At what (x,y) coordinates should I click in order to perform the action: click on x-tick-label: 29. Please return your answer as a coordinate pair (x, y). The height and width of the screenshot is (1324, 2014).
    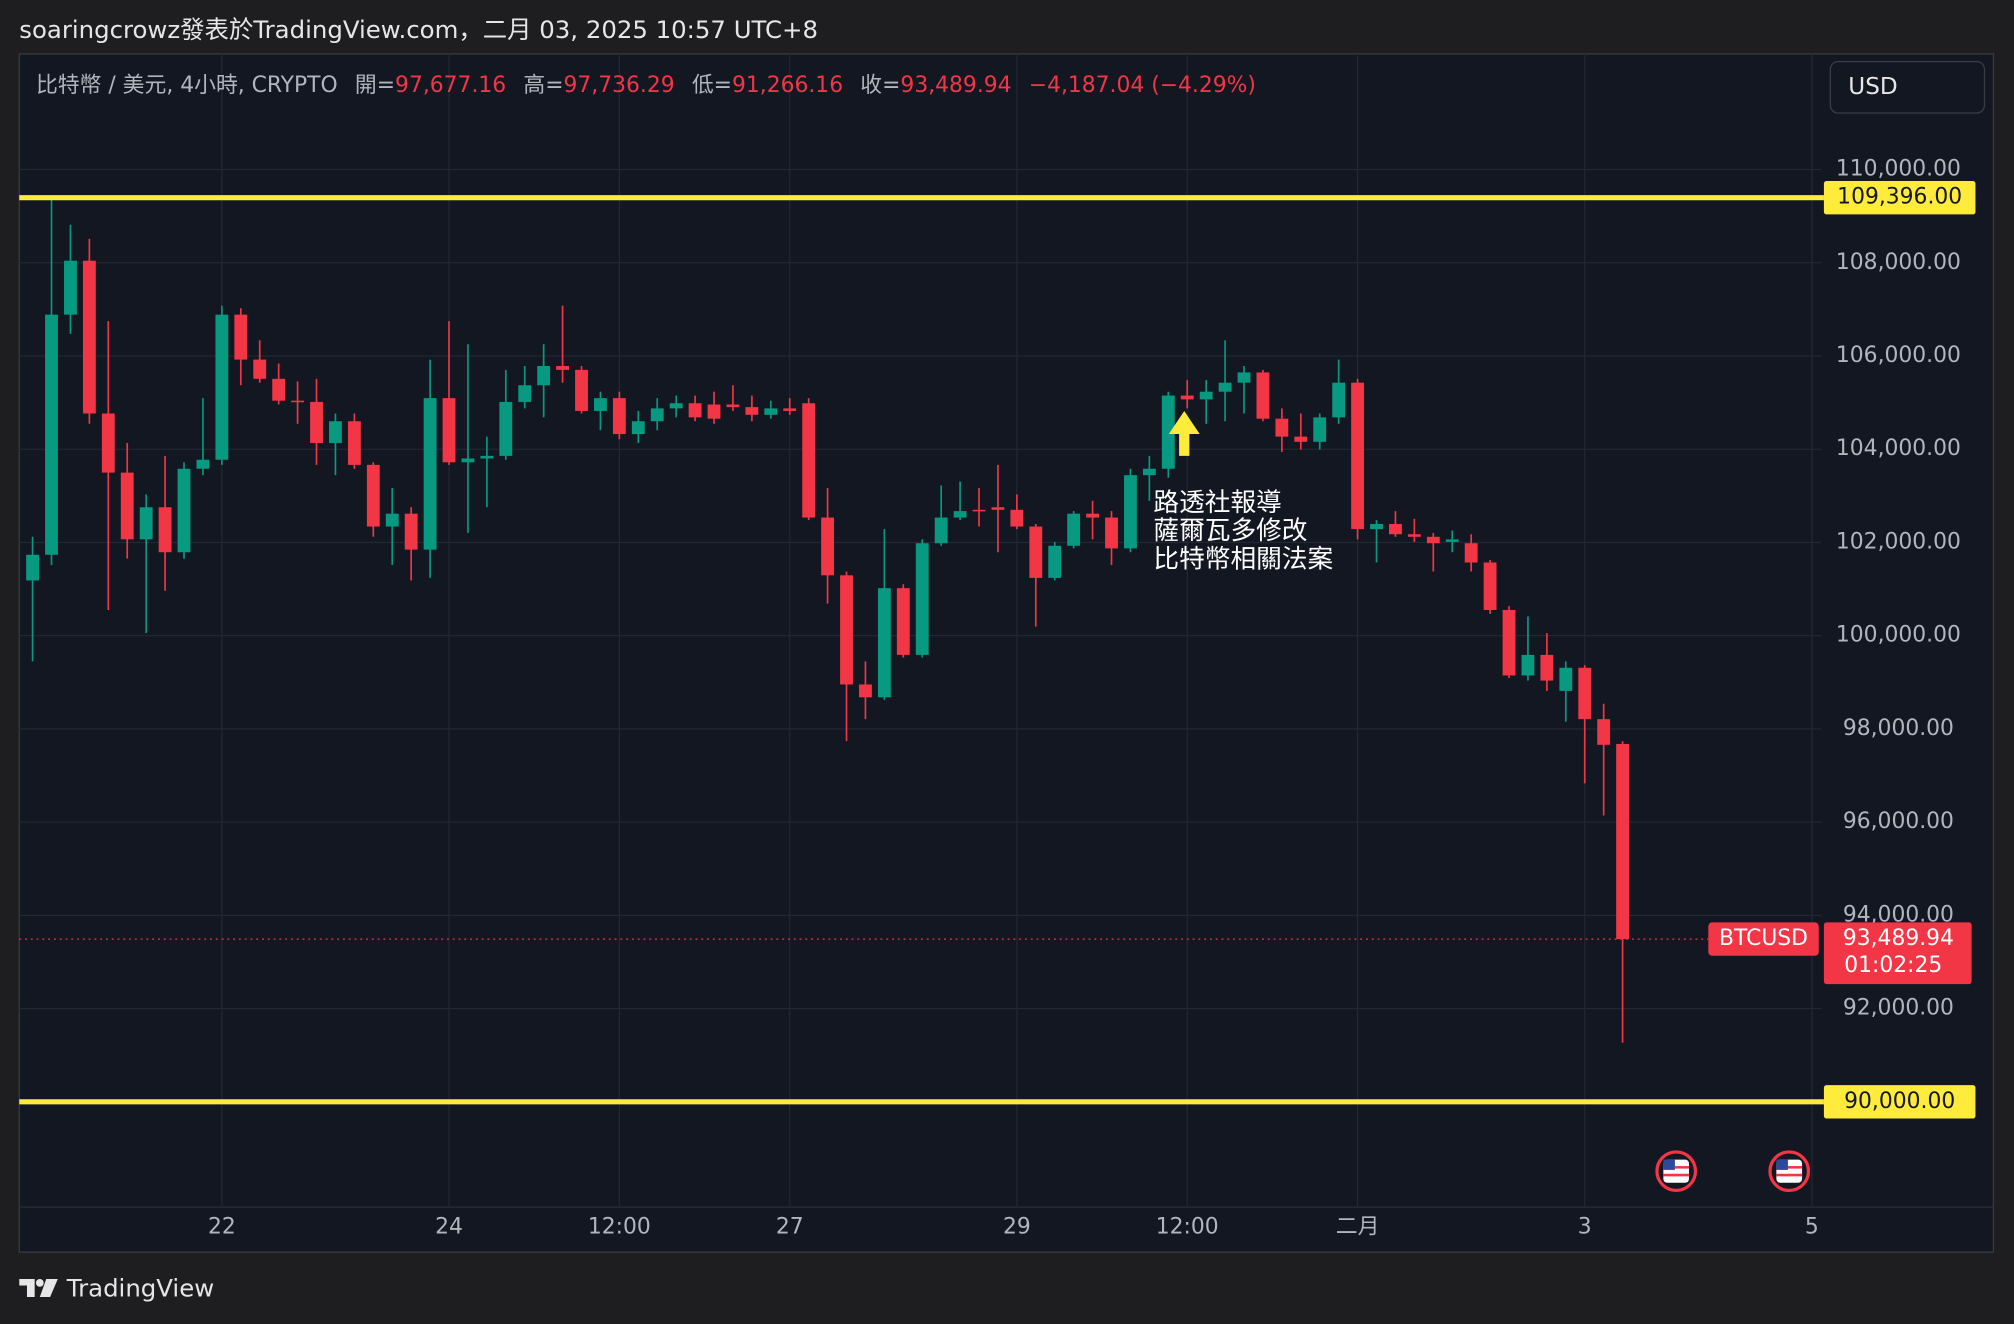
    Looking at the image, I should click on (1017, 1227).